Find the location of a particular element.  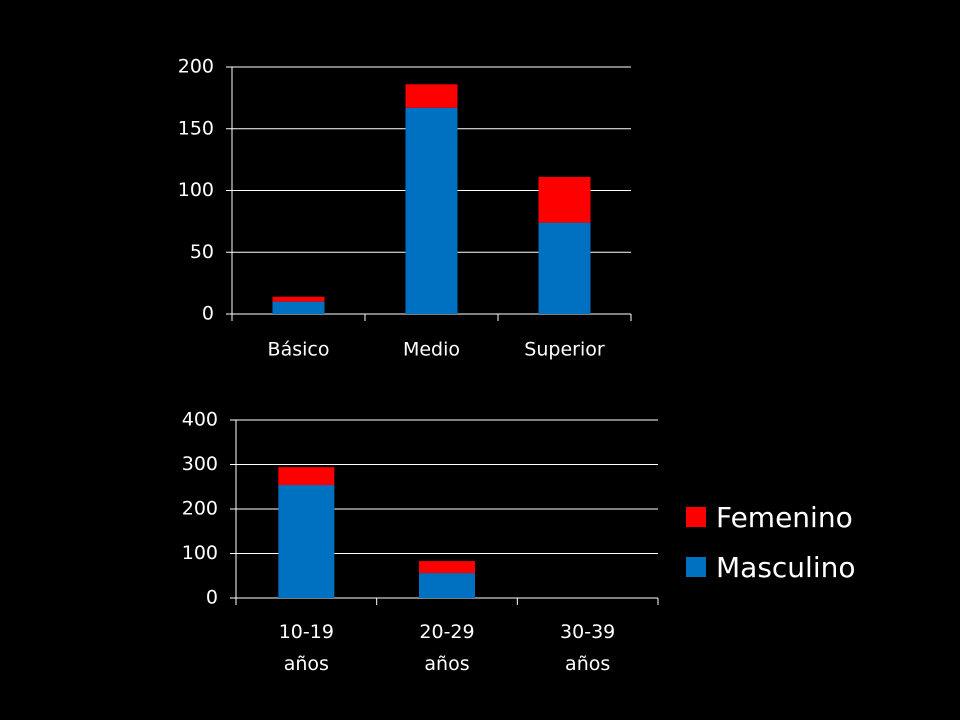

y-tick-label: 400 is located at coordinates (200, 420).